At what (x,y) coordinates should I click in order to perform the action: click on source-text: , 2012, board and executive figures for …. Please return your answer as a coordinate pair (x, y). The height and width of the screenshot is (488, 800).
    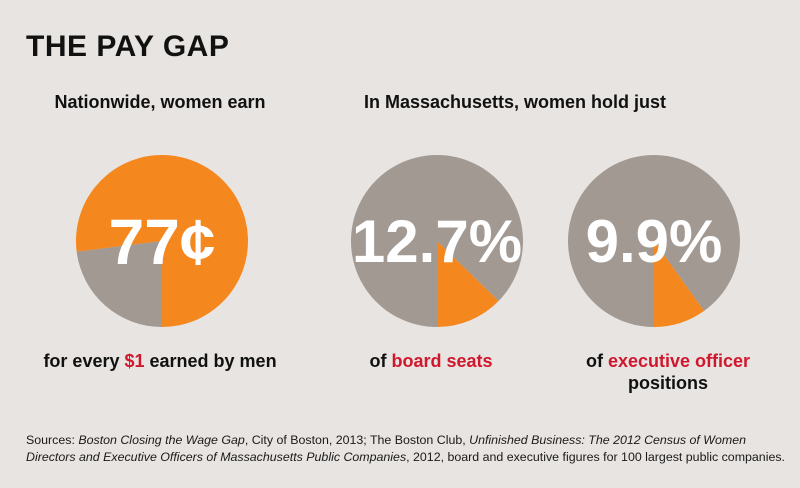
    Looking at the image, I should click on (595, 457).